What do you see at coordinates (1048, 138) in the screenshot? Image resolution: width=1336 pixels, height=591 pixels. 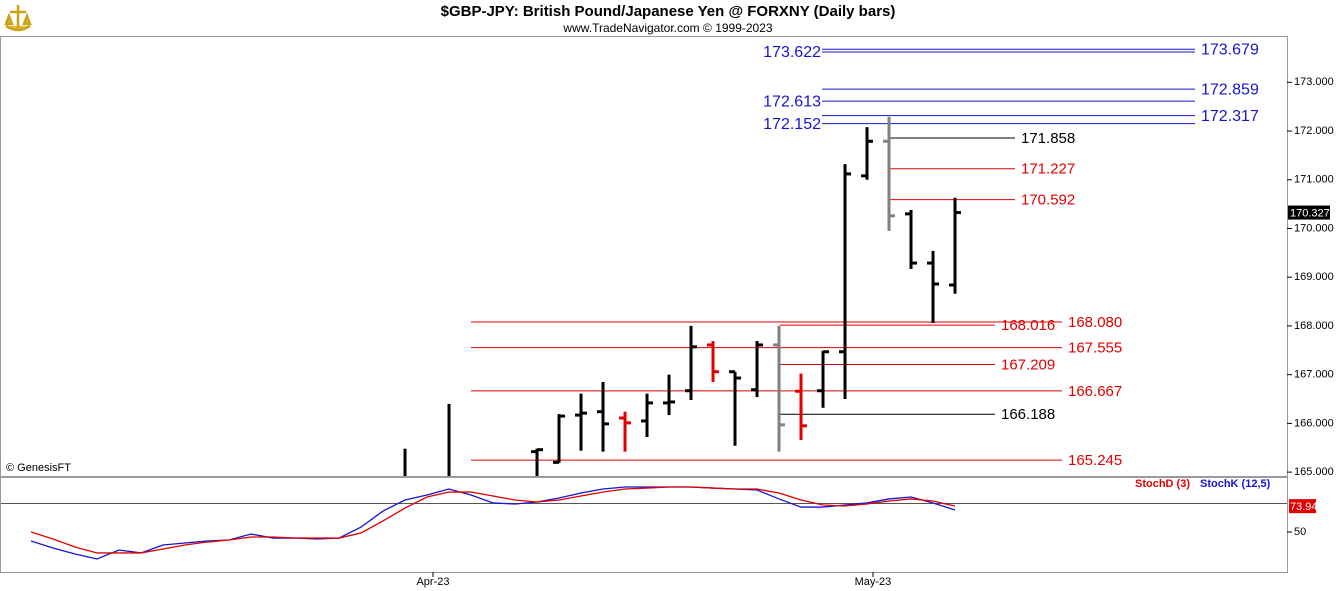 I see `level-label: 171.858` at bounding box center [1048, 138].